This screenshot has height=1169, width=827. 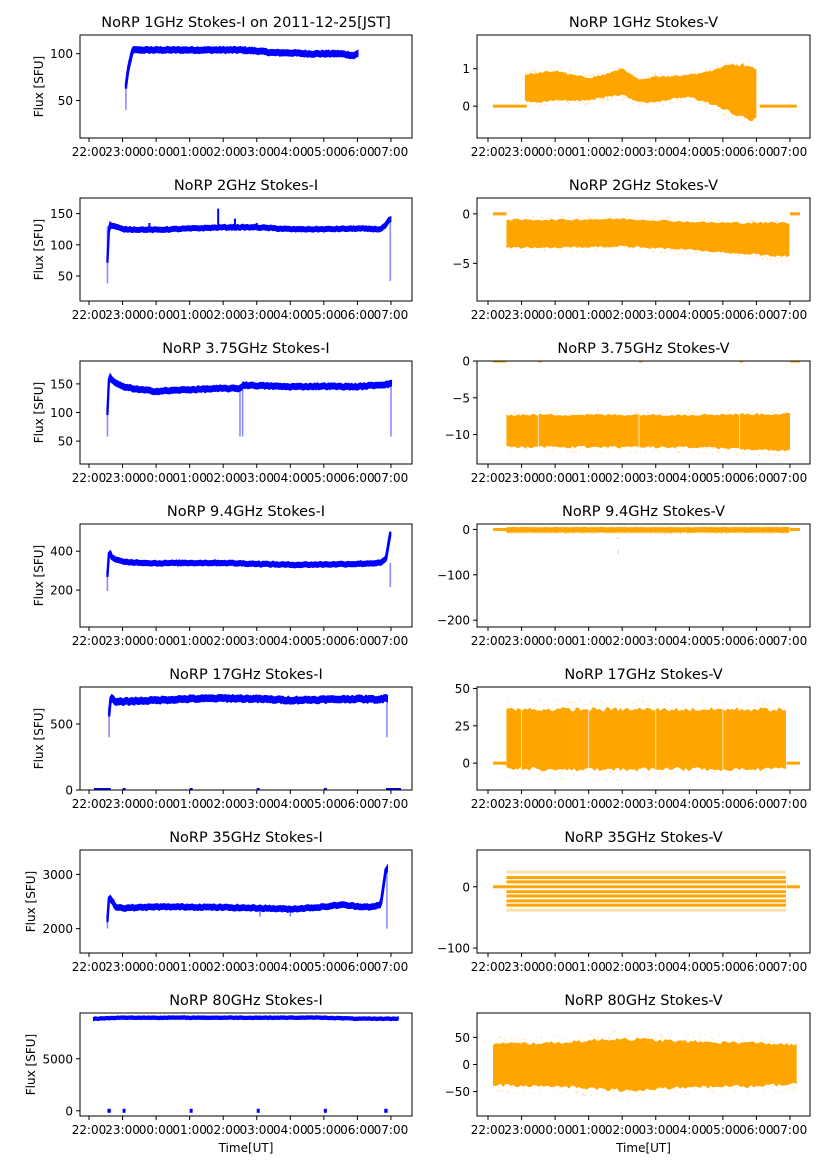 What do you see at coordinates (245, 1064) in the screenshot?
I see `plot-area` at bounding box center [245, 1064].